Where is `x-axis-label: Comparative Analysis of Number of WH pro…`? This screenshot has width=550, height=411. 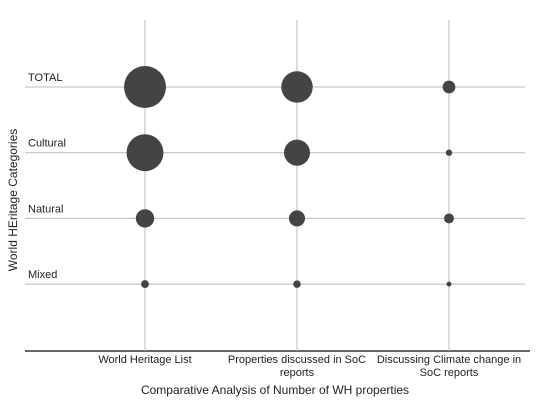 x-axis-label: Comparative Analysis of Number of WH pro… is located at coordinates (275, 390).